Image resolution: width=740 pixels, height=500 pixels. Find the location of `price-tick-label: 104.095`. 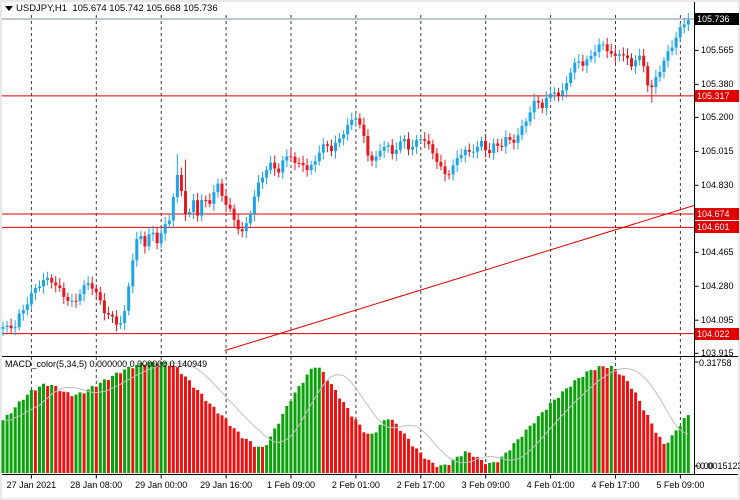

price-tick-label: 104.095 is located at coordinates (717, 319).